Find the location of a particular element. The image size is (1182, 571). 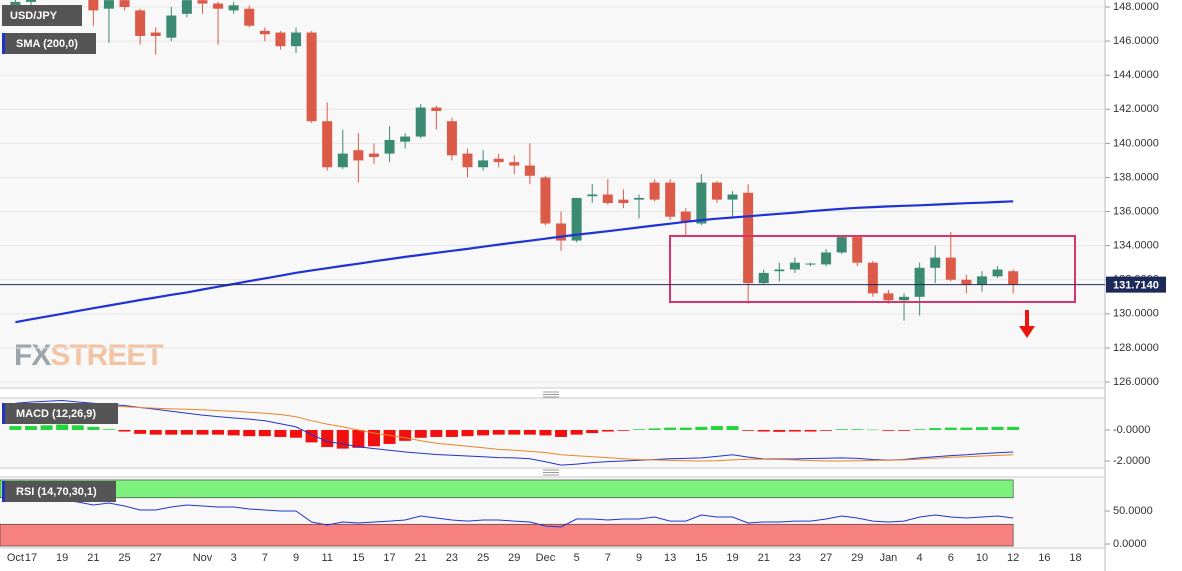

y-tick-label: -0.0000 is located at coordinates (1131, 430).